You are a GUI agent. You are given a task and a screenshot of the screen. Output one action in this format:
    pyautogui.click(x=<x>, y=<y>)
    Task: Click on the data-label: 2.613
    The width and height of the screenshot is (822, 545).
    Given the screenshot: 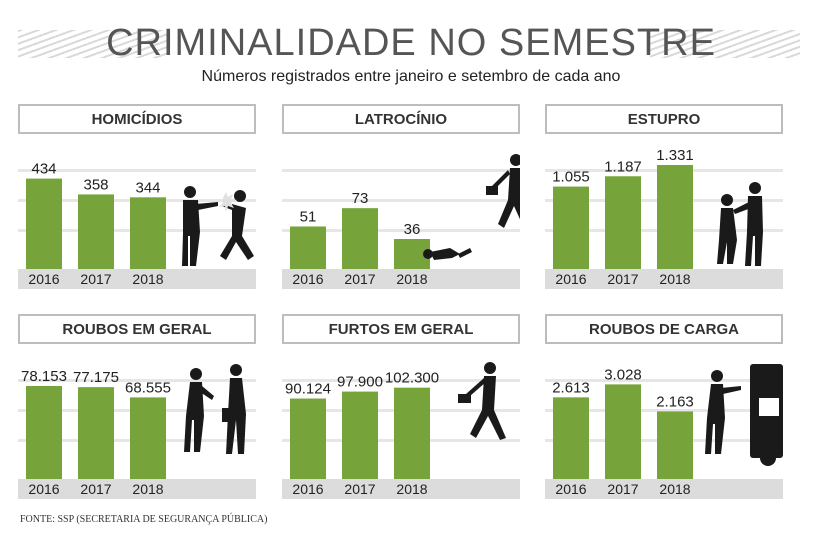 What is the action you would take?
    pyautogui.click(x=571, y=387)
    